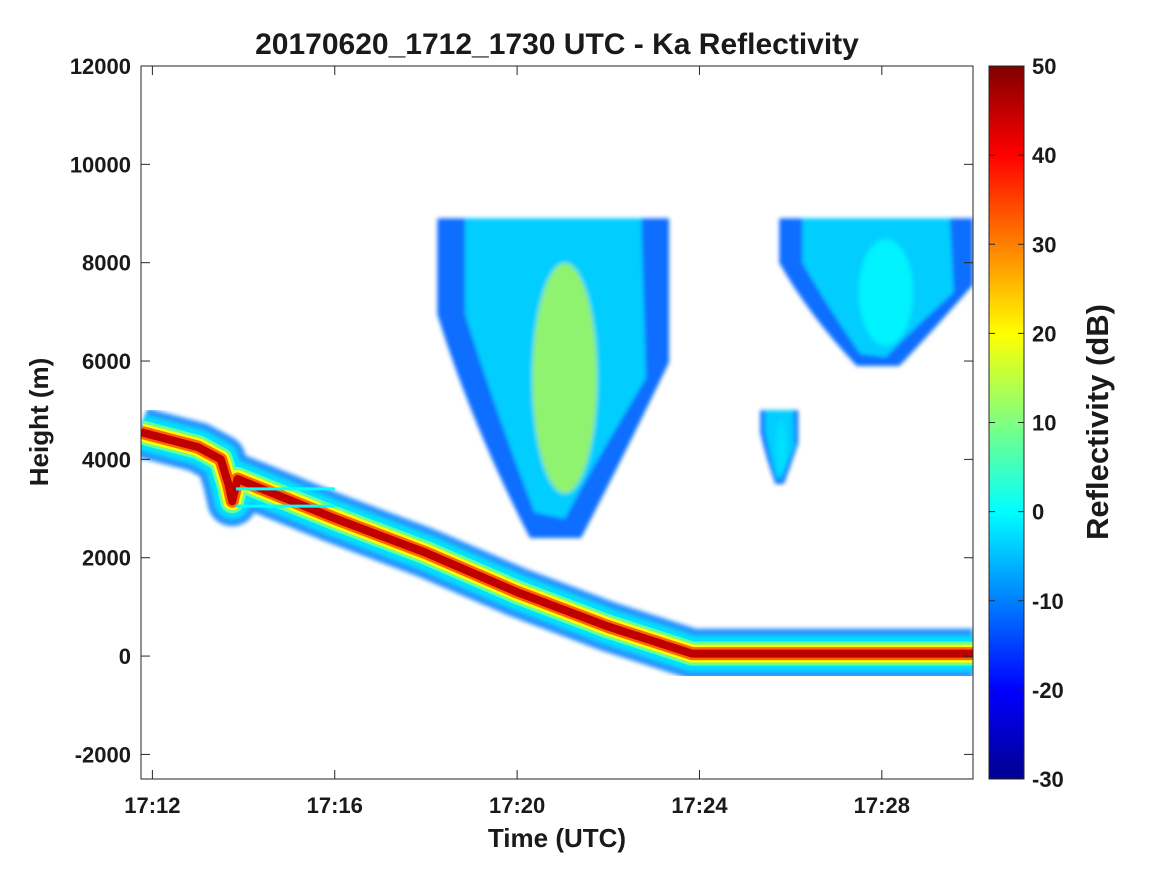 The width and height of the screenshot is (1167, 875). I want to click on y-axis-label: Height (m), so click(39, 422).